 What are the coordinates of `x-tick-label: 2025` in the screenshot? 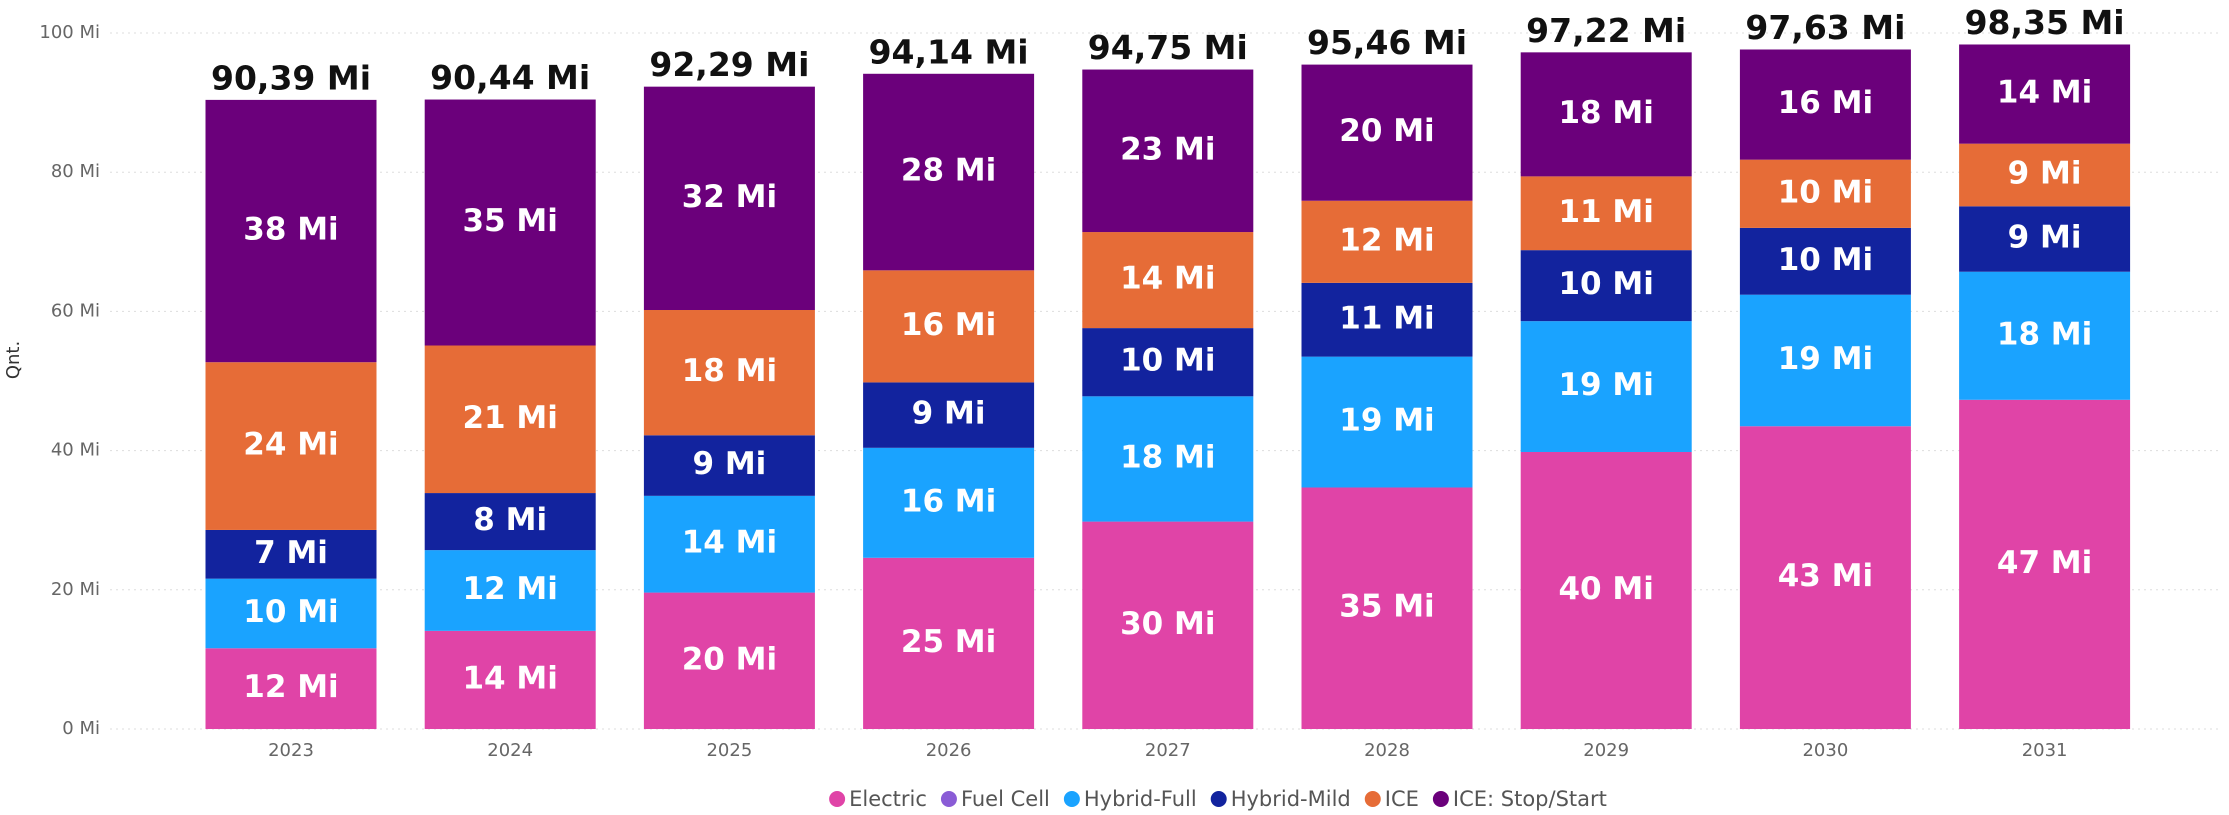 It's located at (729, 750).